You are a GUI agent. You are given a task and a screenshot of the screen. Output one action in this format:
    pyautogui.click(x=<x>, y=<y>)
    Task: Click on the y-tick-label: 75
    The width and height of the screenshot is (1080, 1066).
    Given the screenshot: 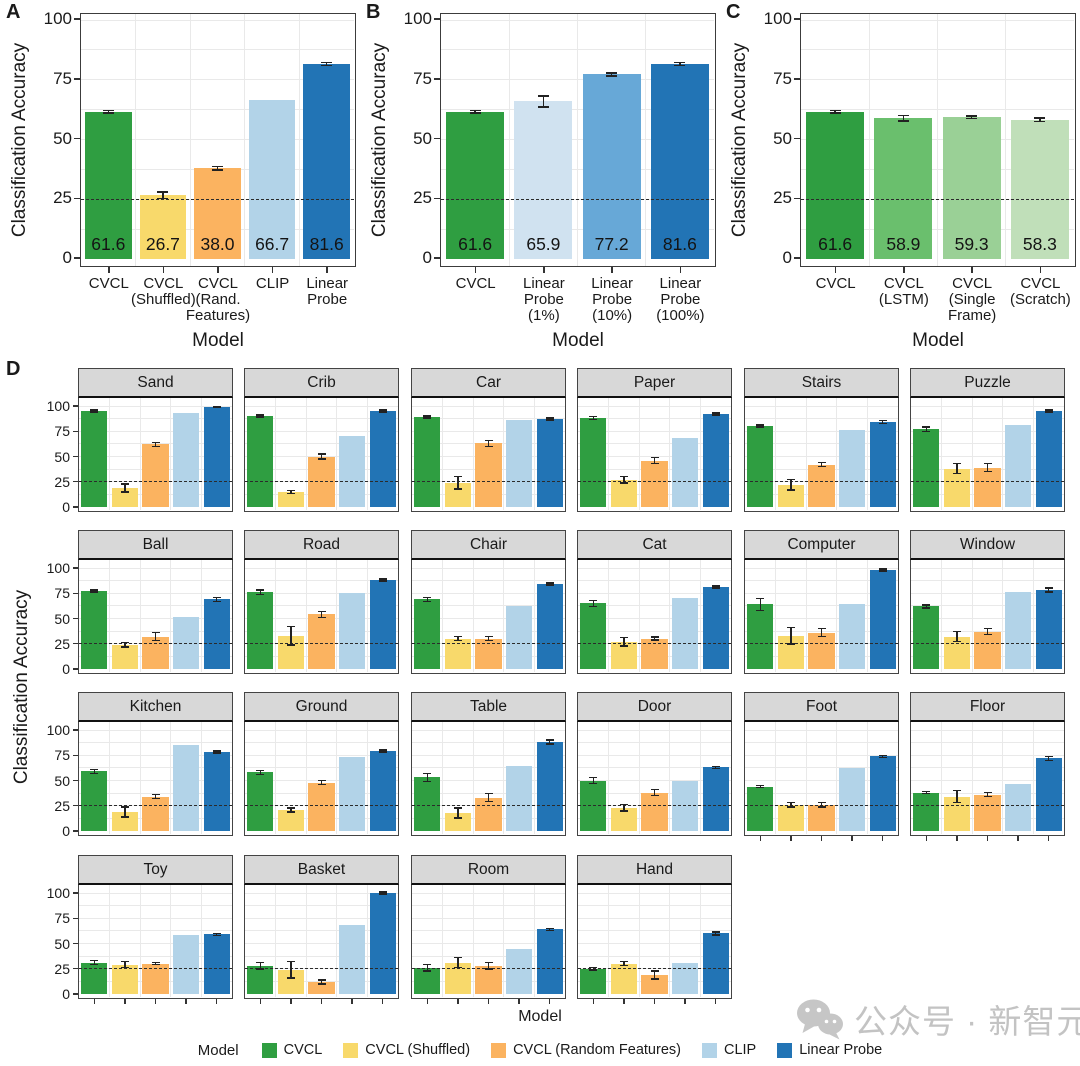 What is the action you would take?
    pyautogui.click(x=782, y=78)
    